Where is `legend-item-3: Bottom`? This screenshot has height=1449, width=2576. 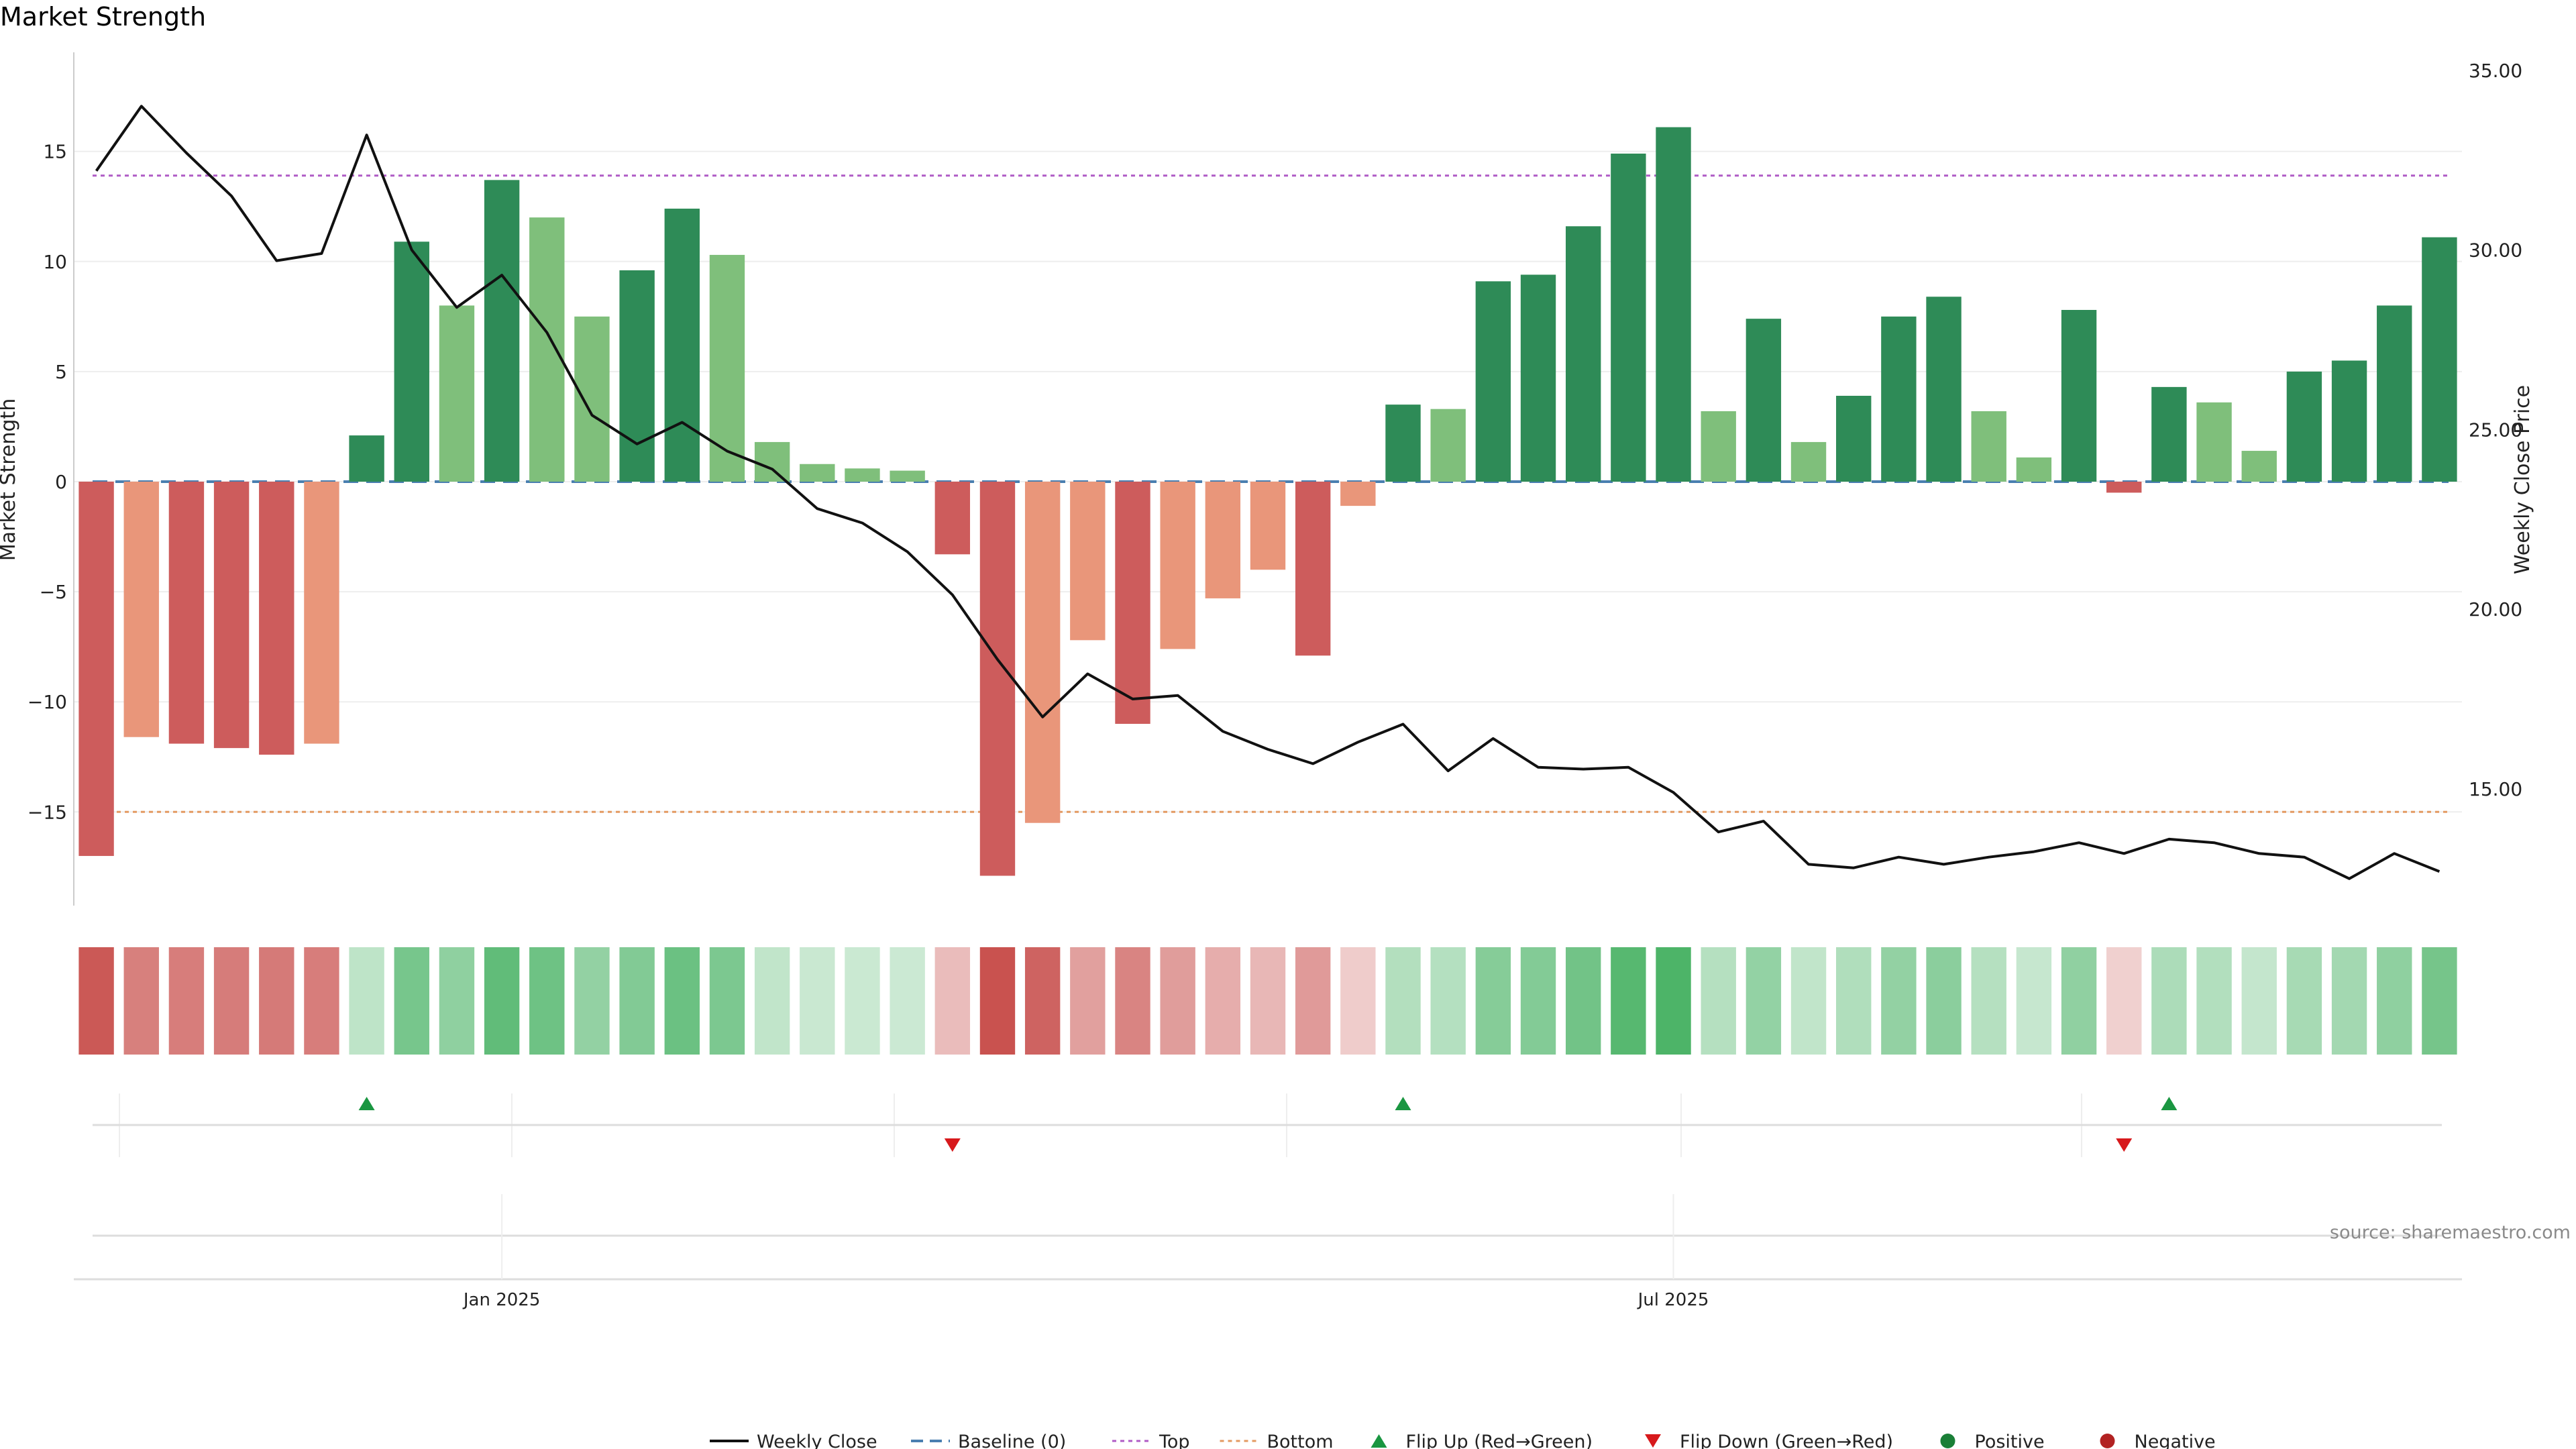 legend-item-3: Bottom is located at coordinates (1277, 1440).